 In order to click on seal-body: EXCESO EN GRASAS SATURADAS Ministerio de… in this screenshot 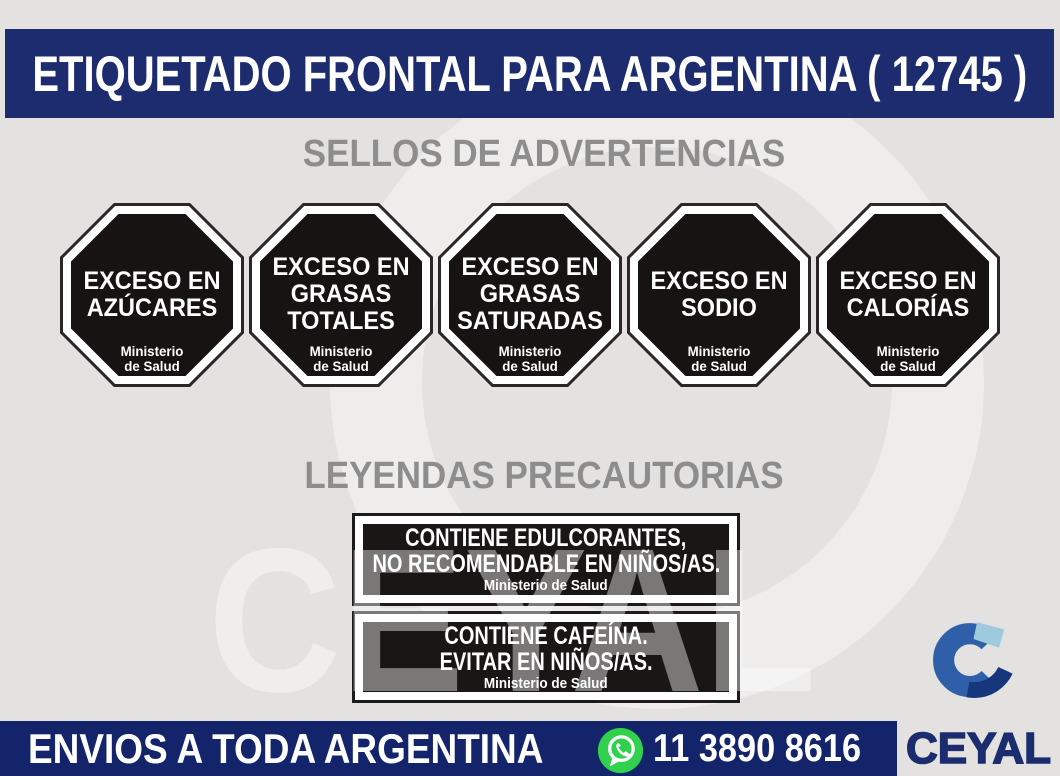, I will do `click(530, 295)`.